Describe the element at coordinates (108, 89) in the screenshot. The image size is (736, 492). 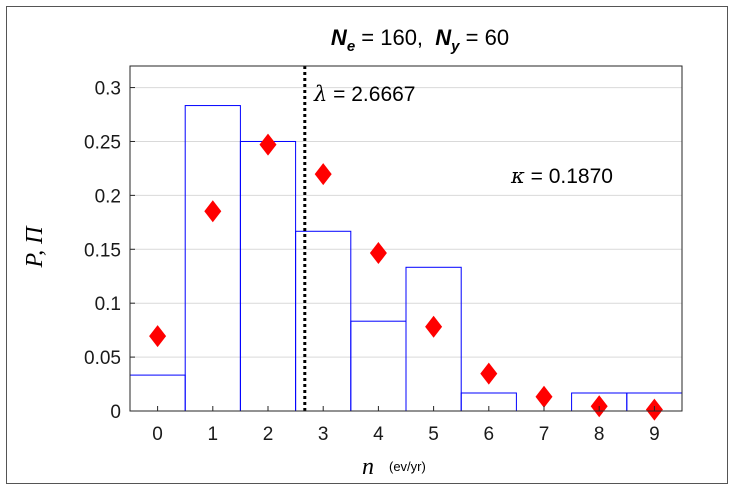
I see `y-tick-label: 0.3` at that location.